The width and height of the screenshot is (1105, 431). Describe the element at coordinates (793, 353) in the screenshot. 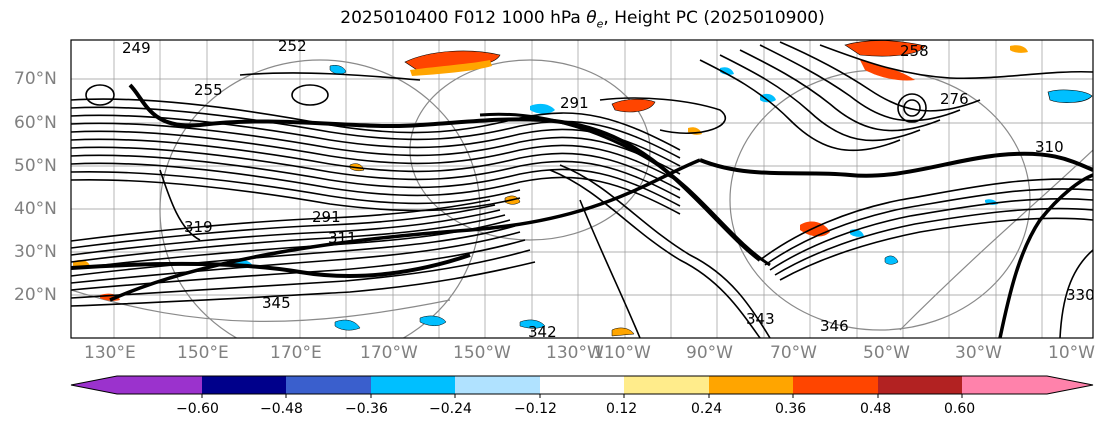

I see `lon-label: 70°W` at that location.